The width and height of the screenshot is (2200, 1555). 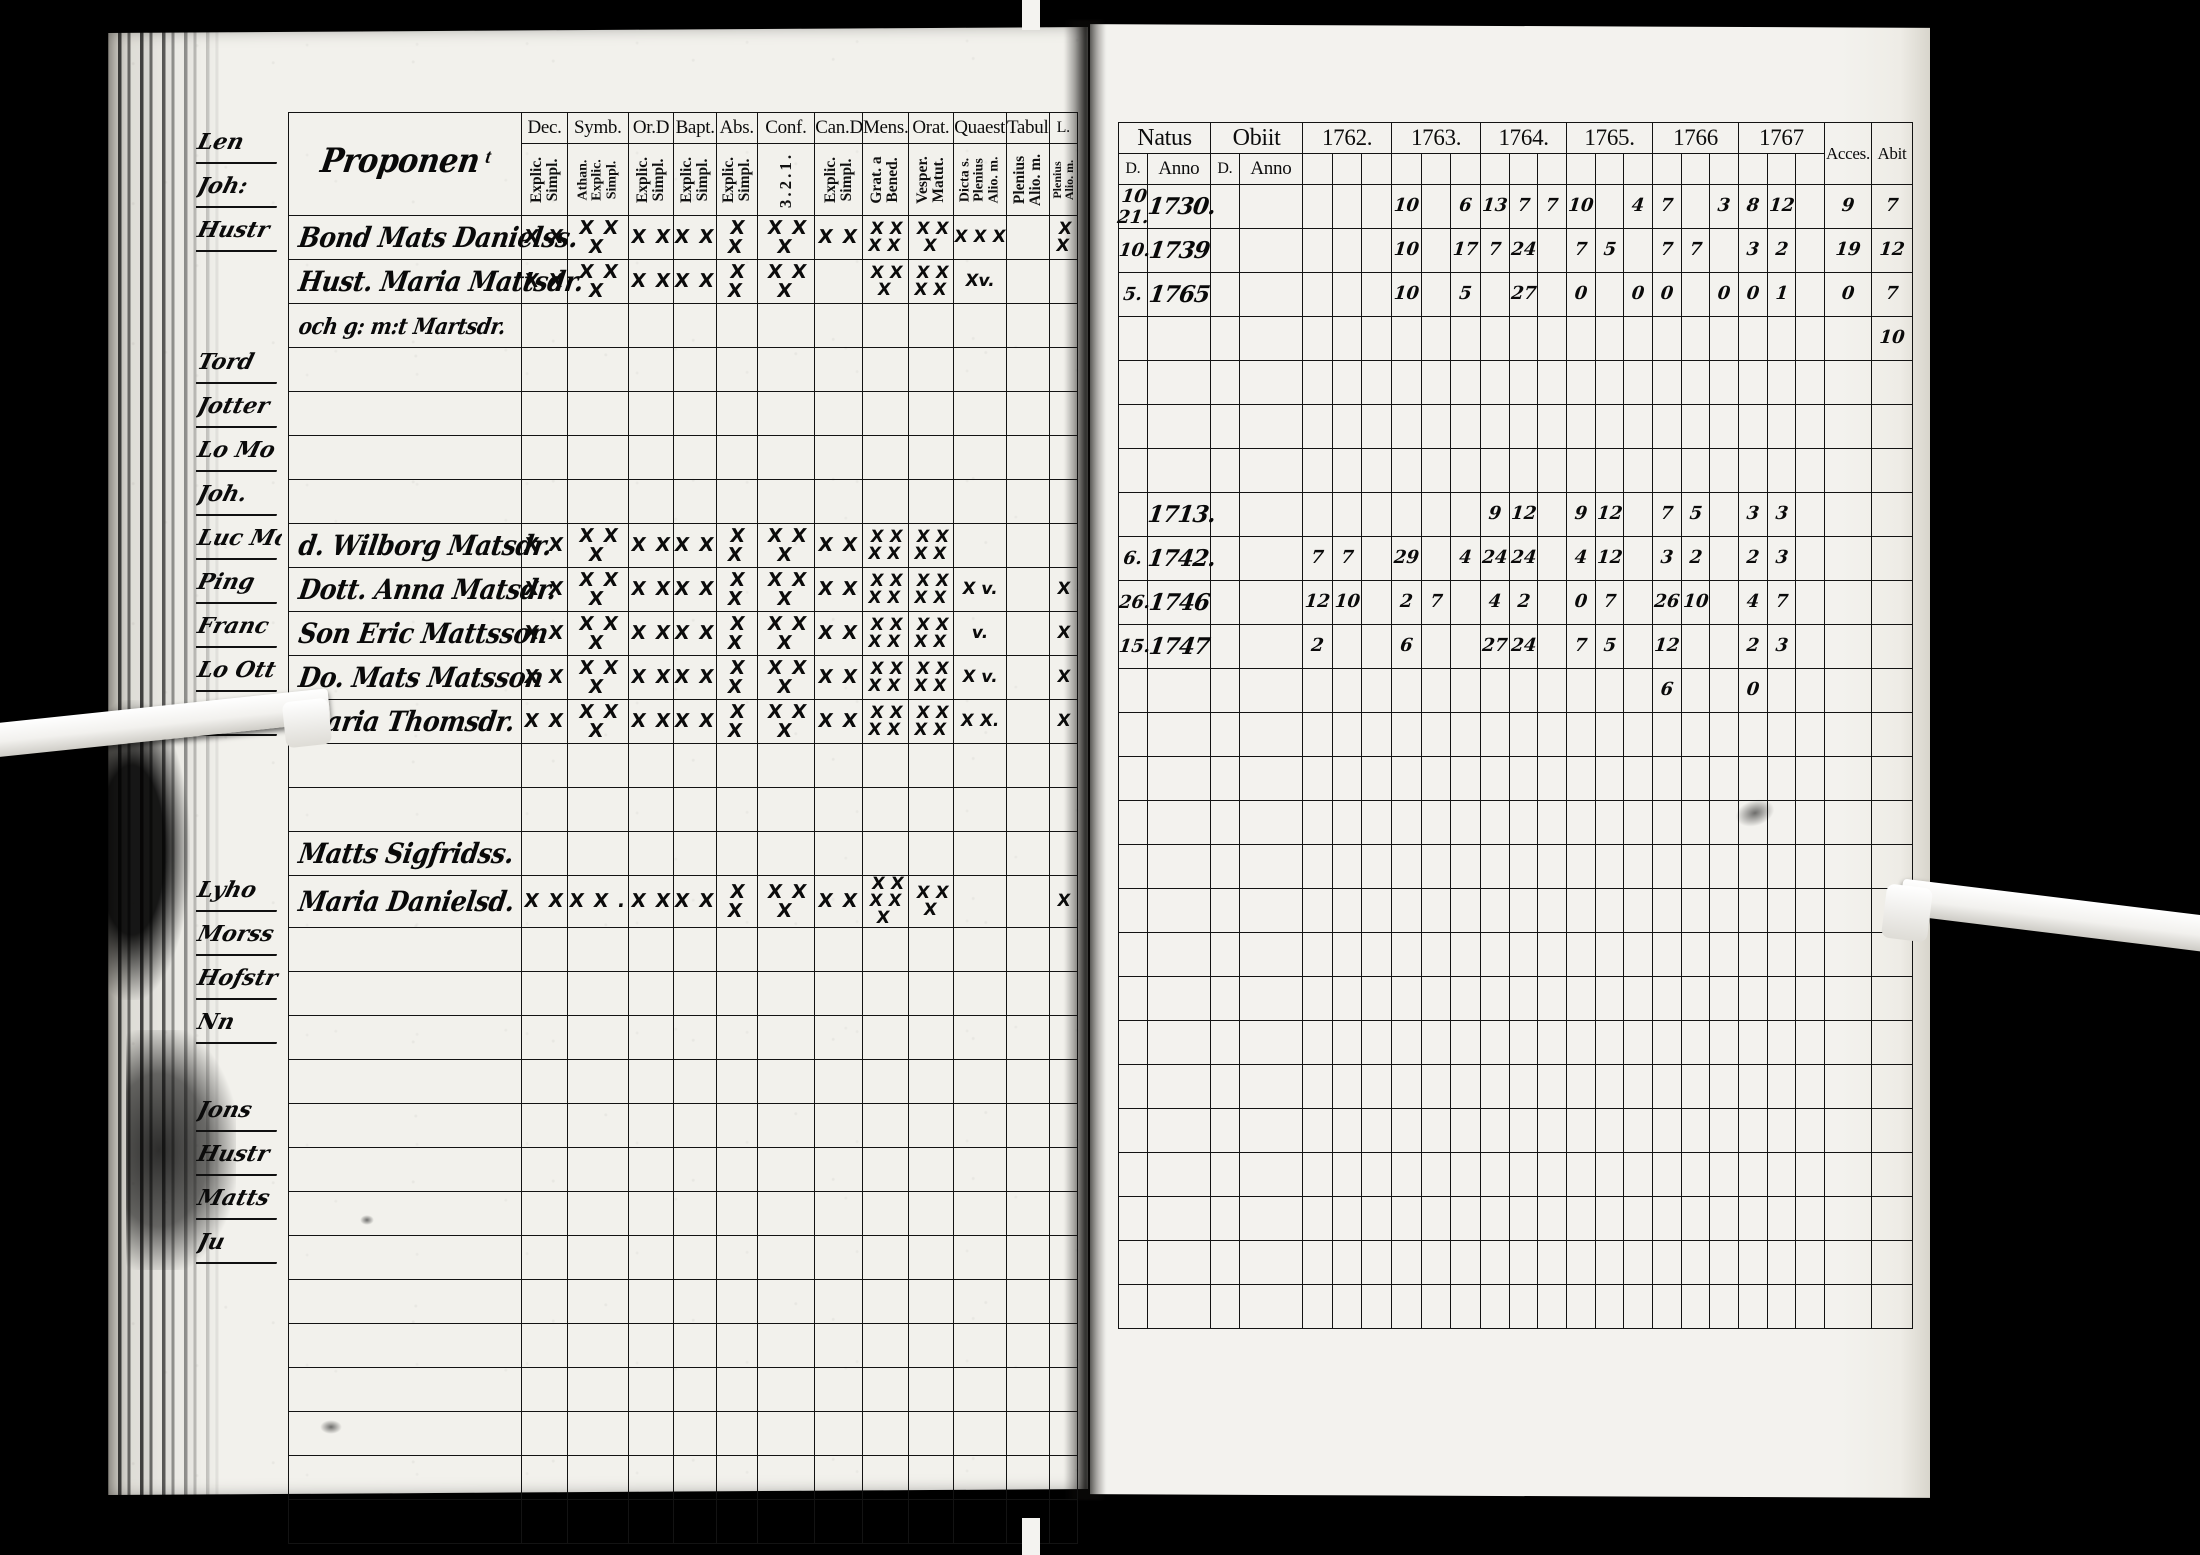 I want to click on year-cell: 13, so click(x=1495, y=206).